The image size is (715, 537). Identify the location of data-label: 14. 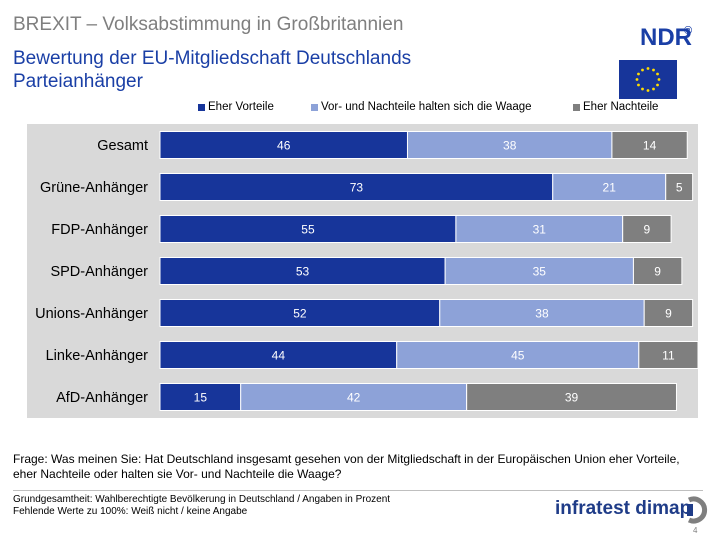
(650, 146).